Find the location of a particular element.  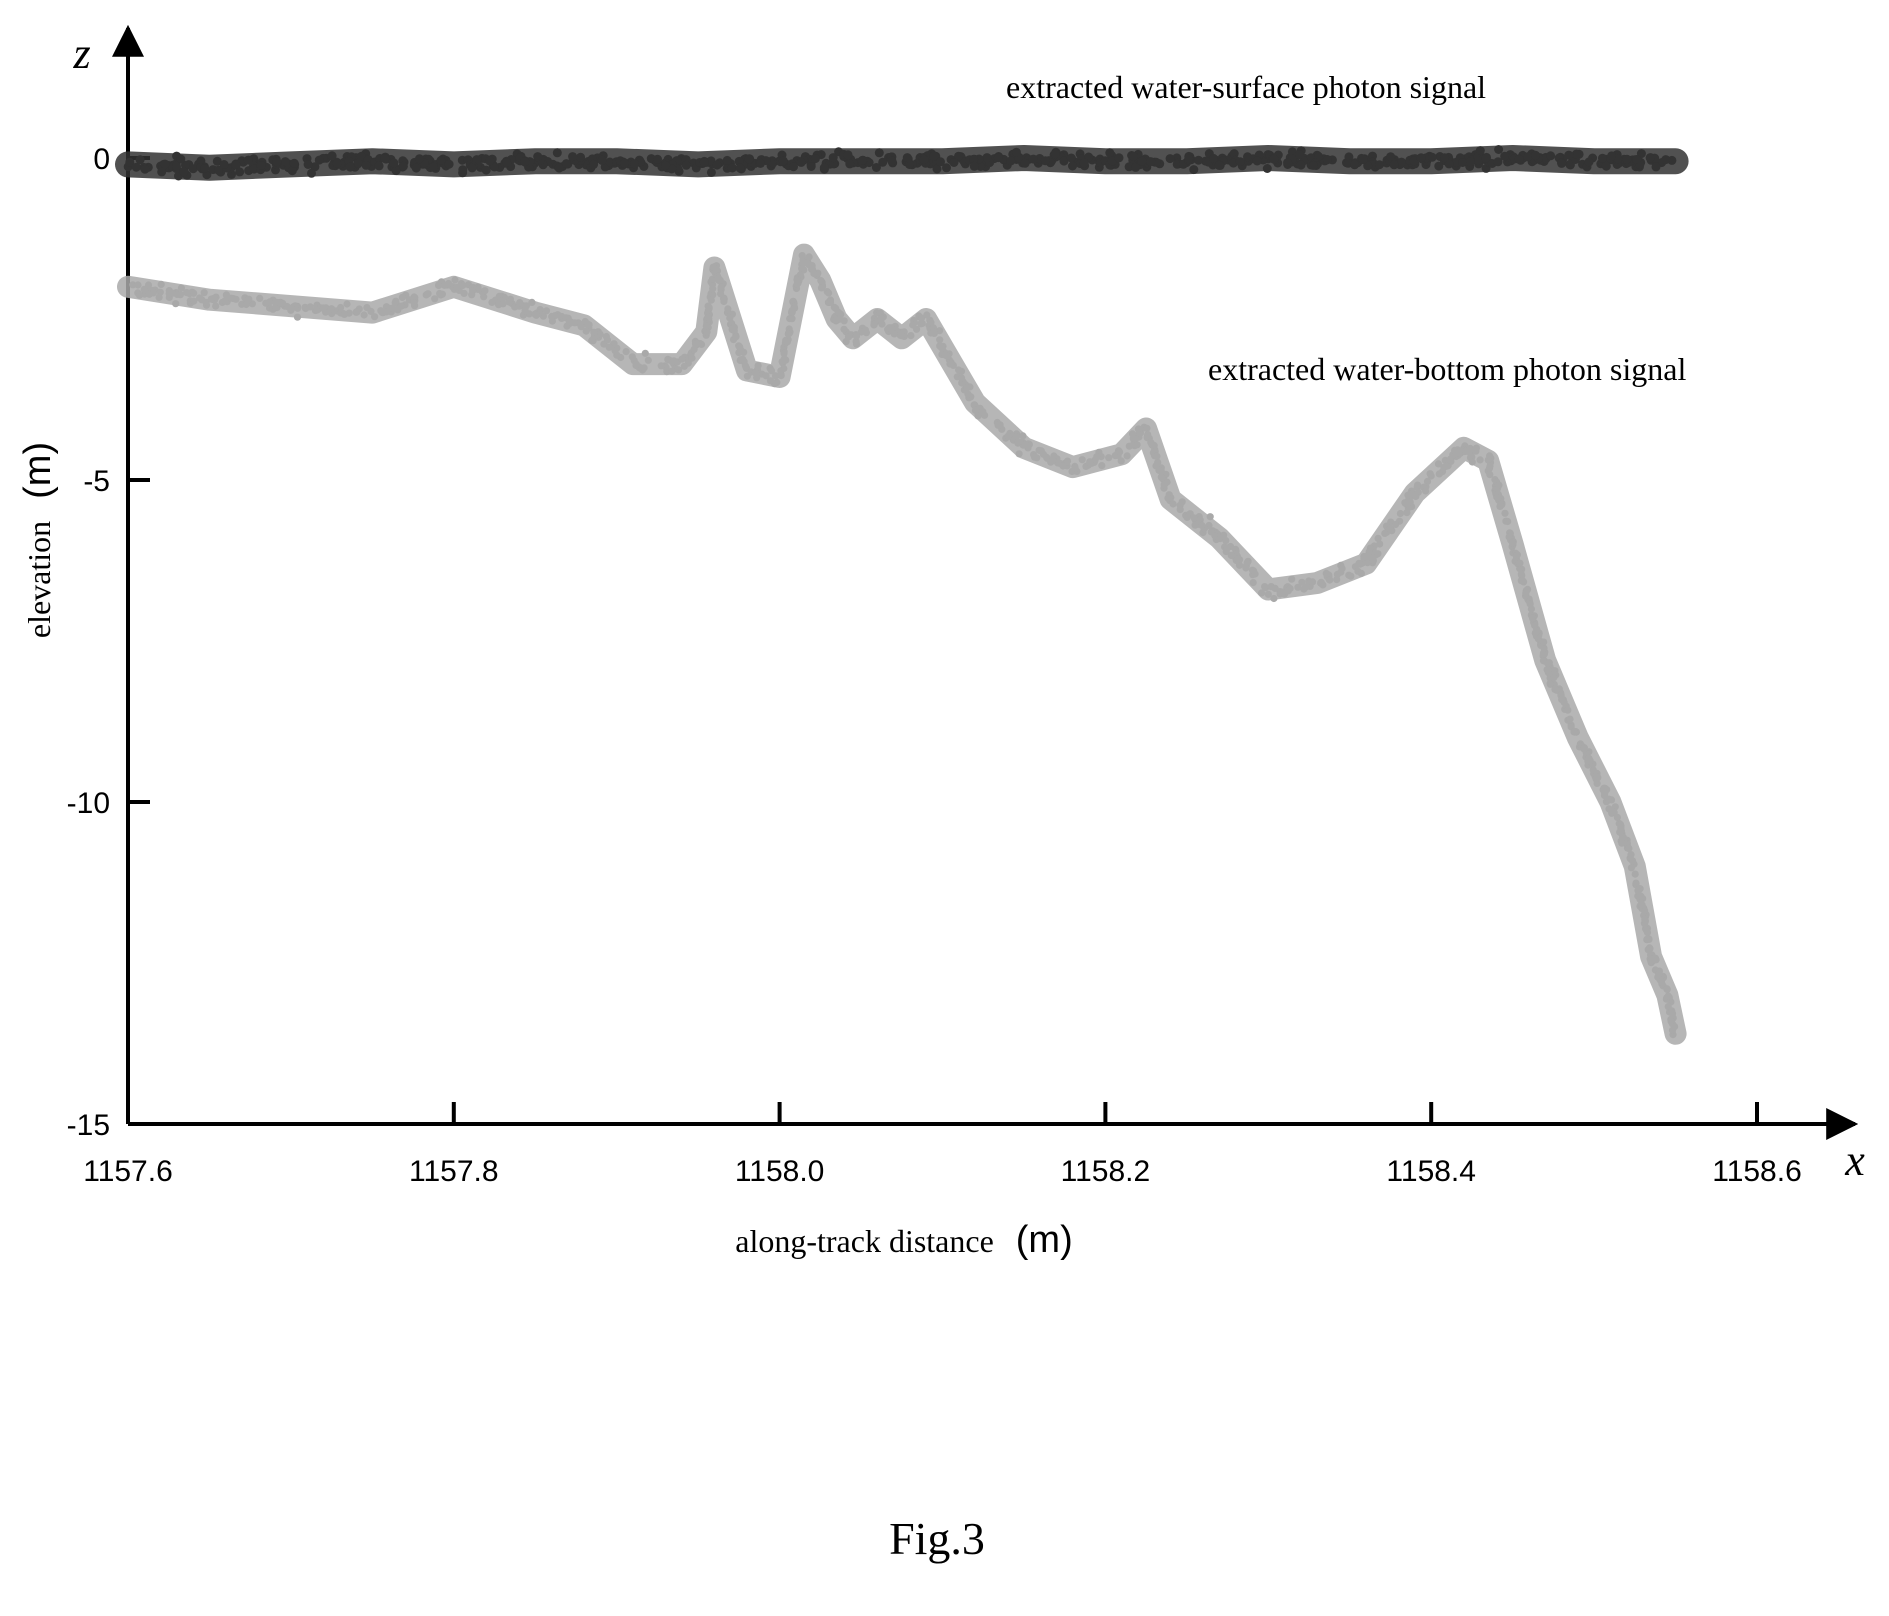

x-tick-label: 1158.2 is located at coordinates (1106, 1171).